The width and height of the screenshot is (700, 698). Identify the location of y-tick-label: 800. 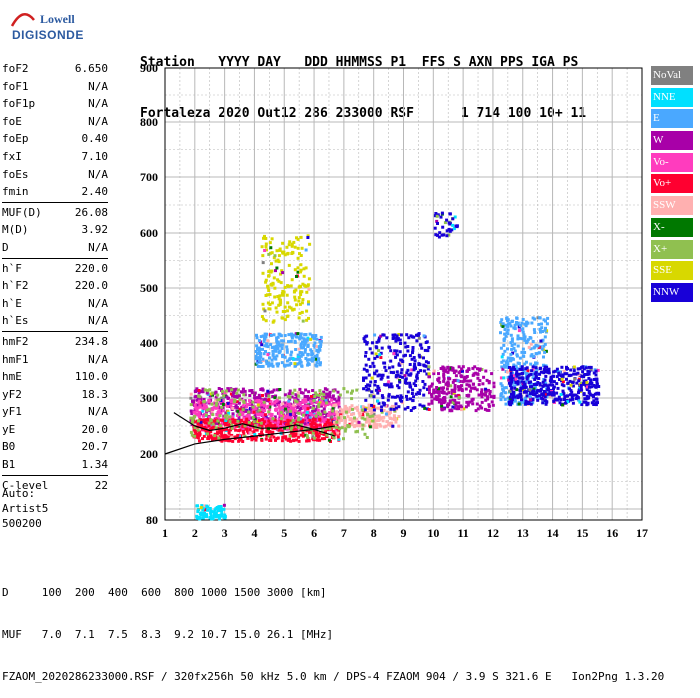
(149, 122).